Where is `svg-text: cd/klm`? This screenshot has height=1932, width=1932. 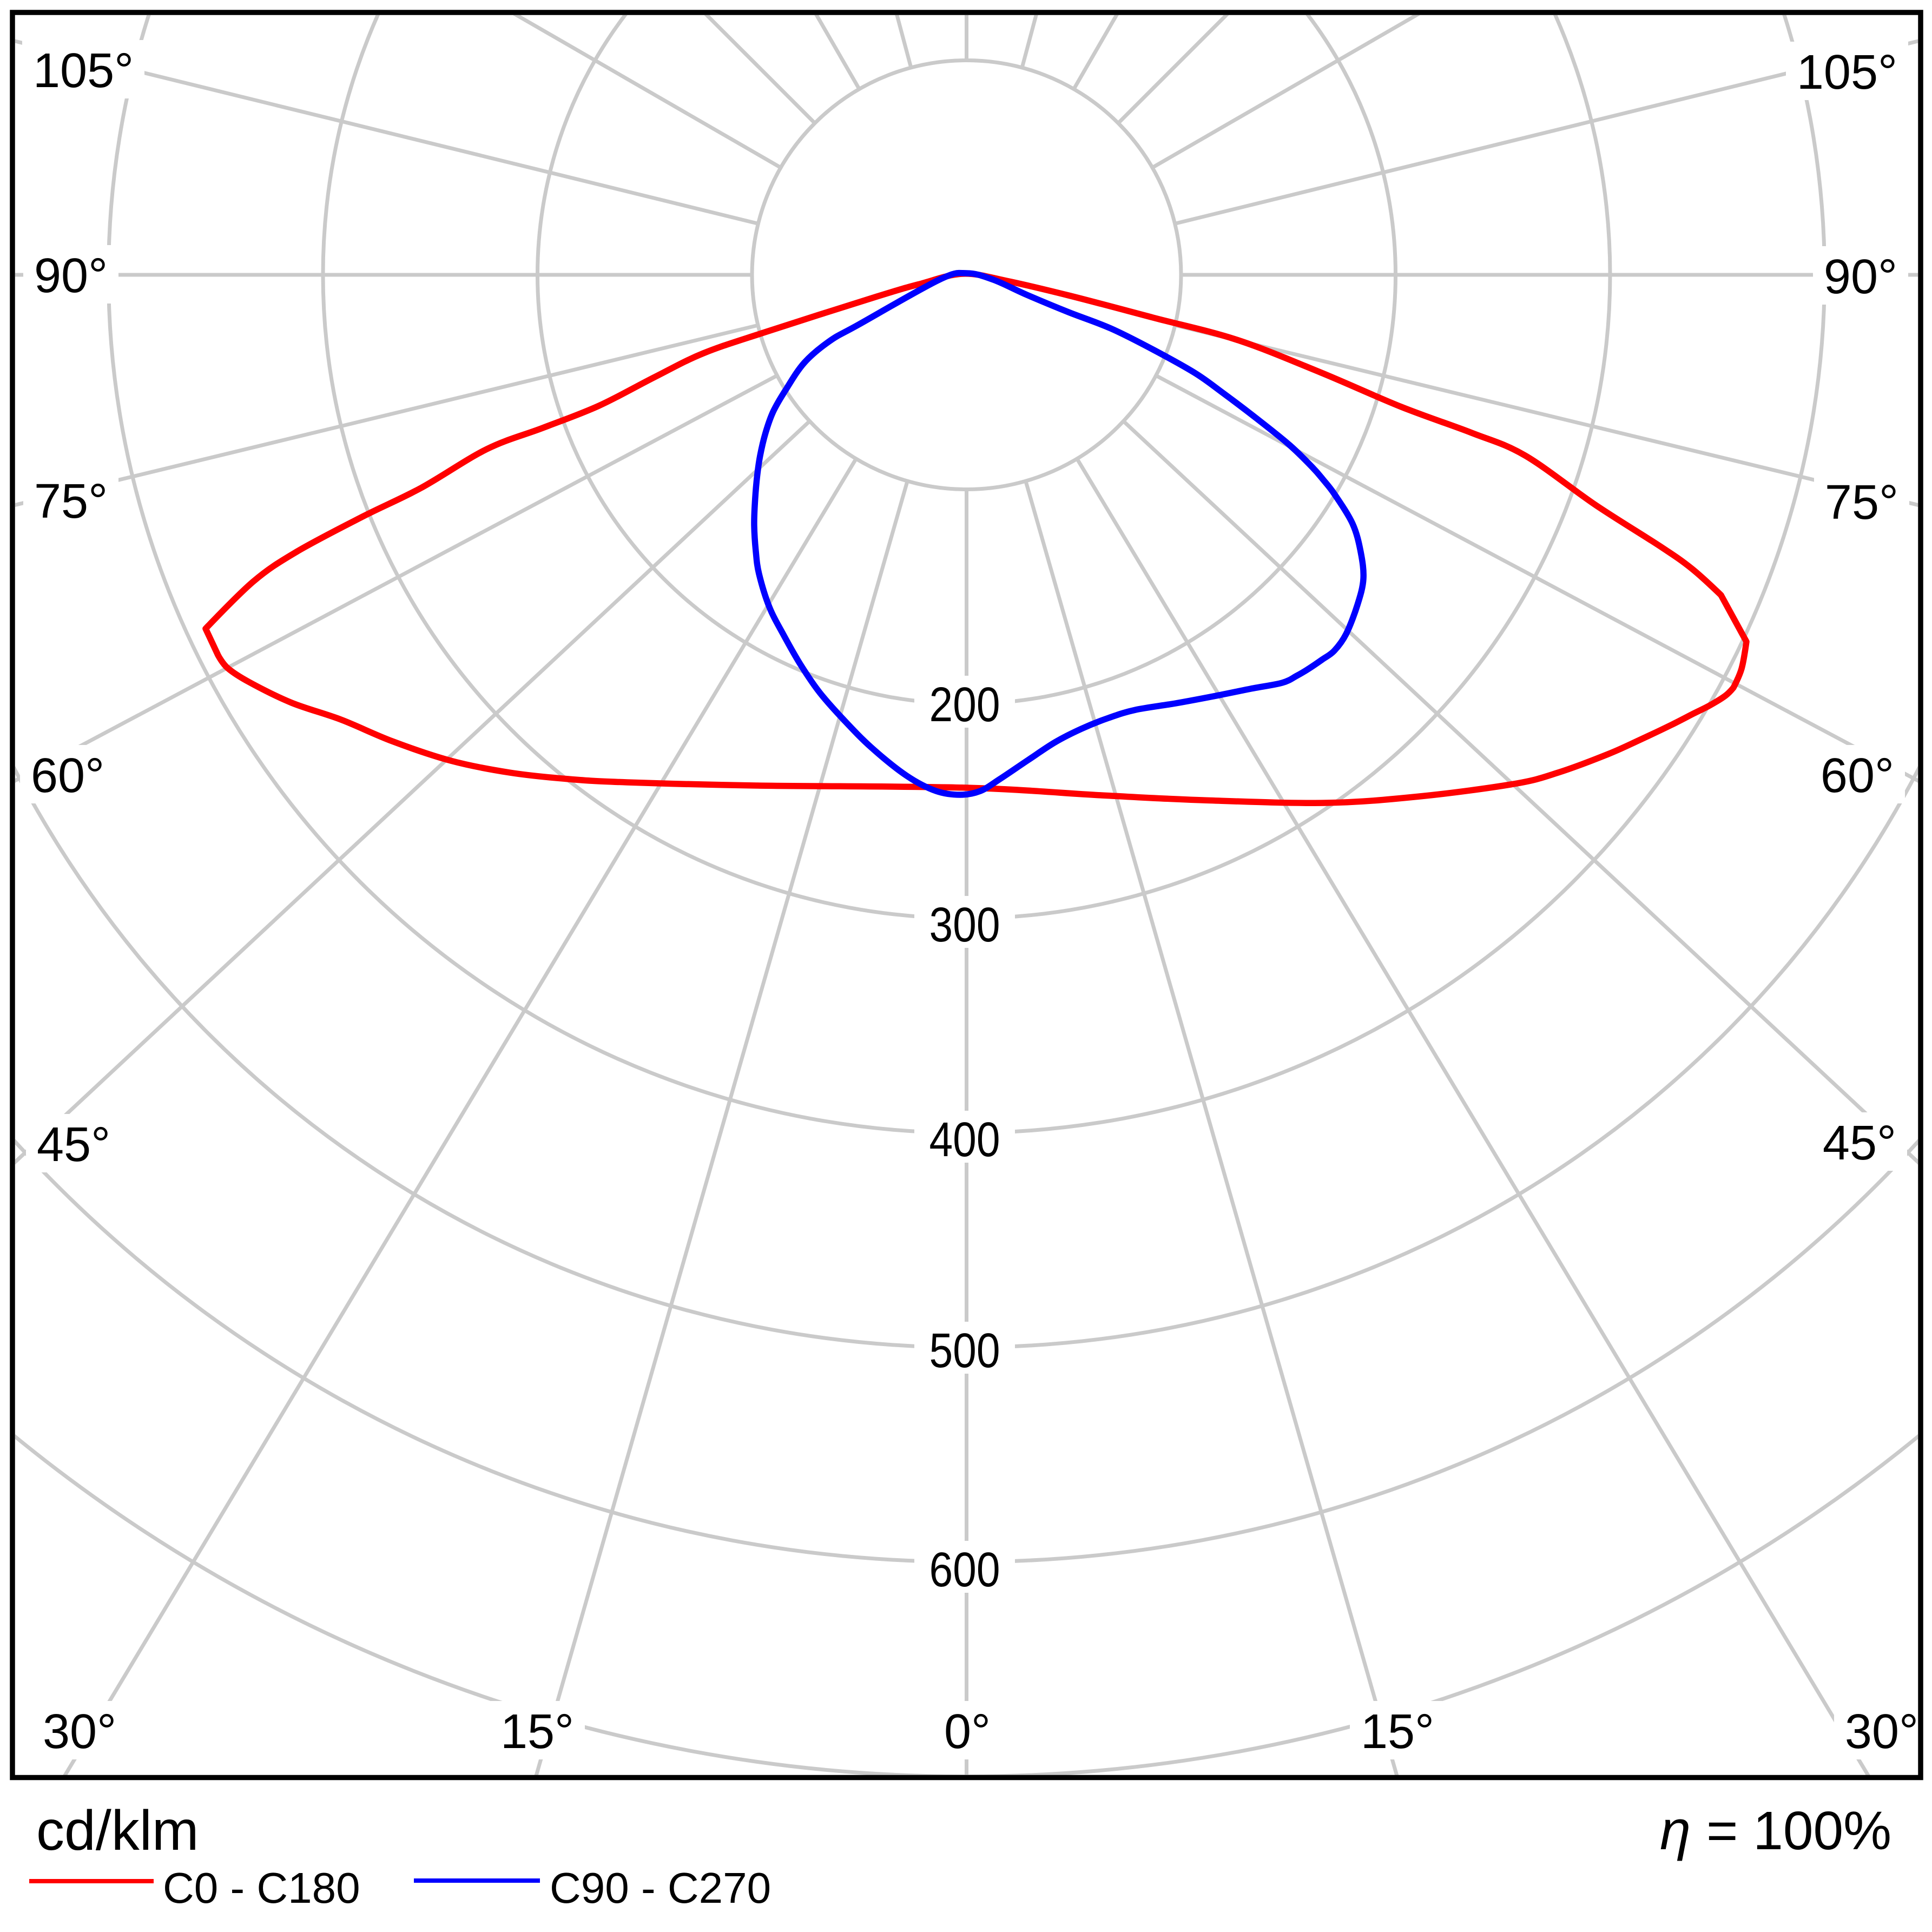
svg-text: cd/klm is located at coordinates (117, 1830).